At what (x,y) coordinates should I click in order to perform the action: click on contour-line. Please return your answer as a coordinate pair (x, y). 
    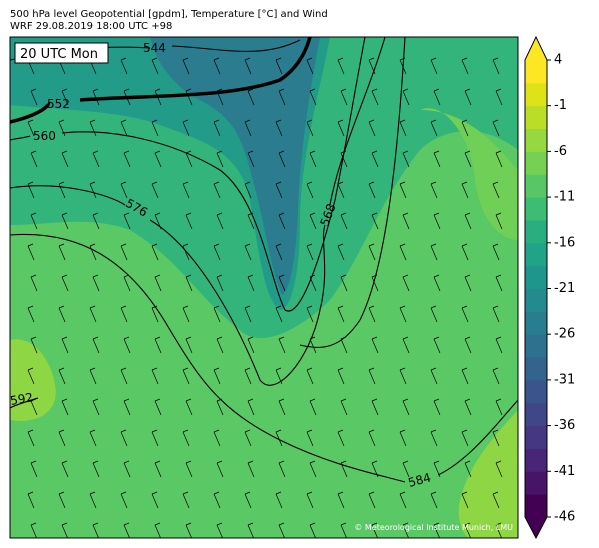
    Looking at the image, I should click on (161, 80).